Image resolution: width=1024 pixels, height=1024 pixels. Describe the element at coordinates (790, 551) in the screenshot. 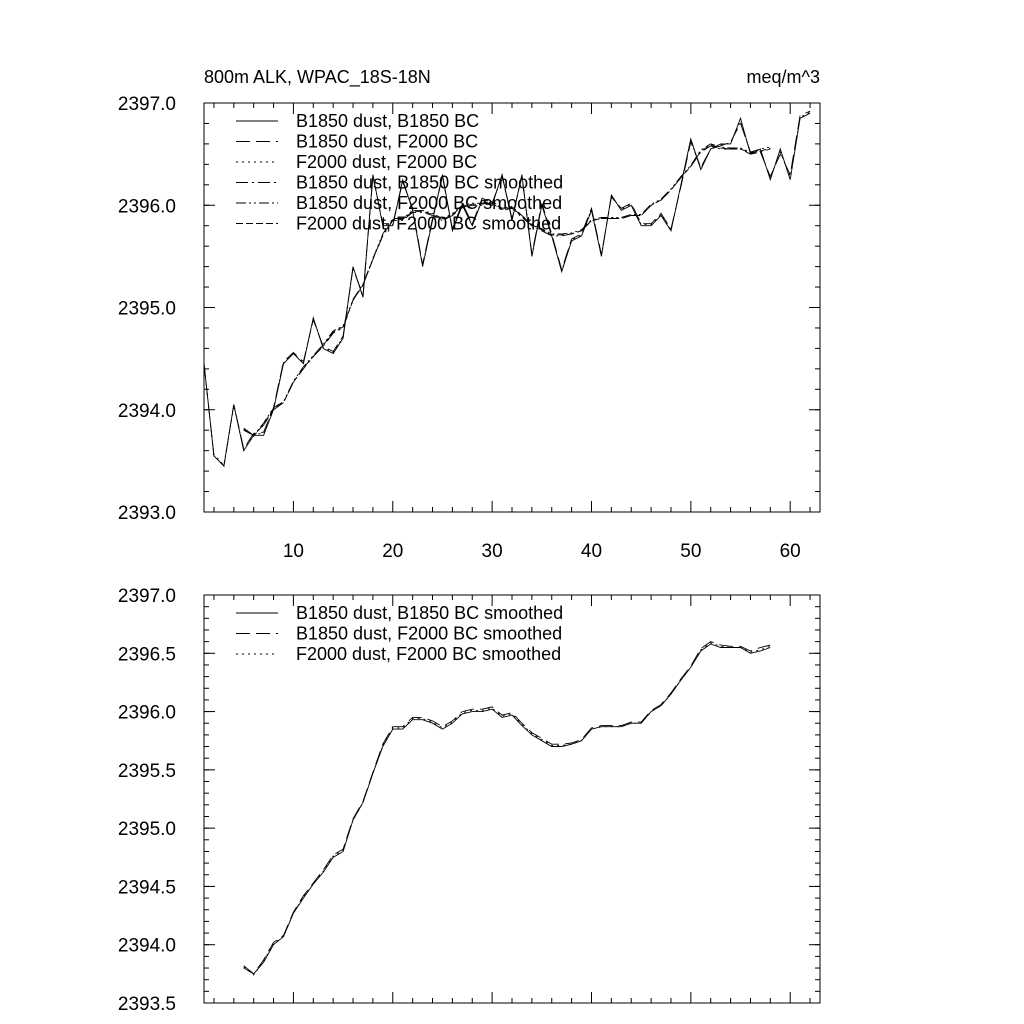

I see `x-tick-label: 60` at that location.